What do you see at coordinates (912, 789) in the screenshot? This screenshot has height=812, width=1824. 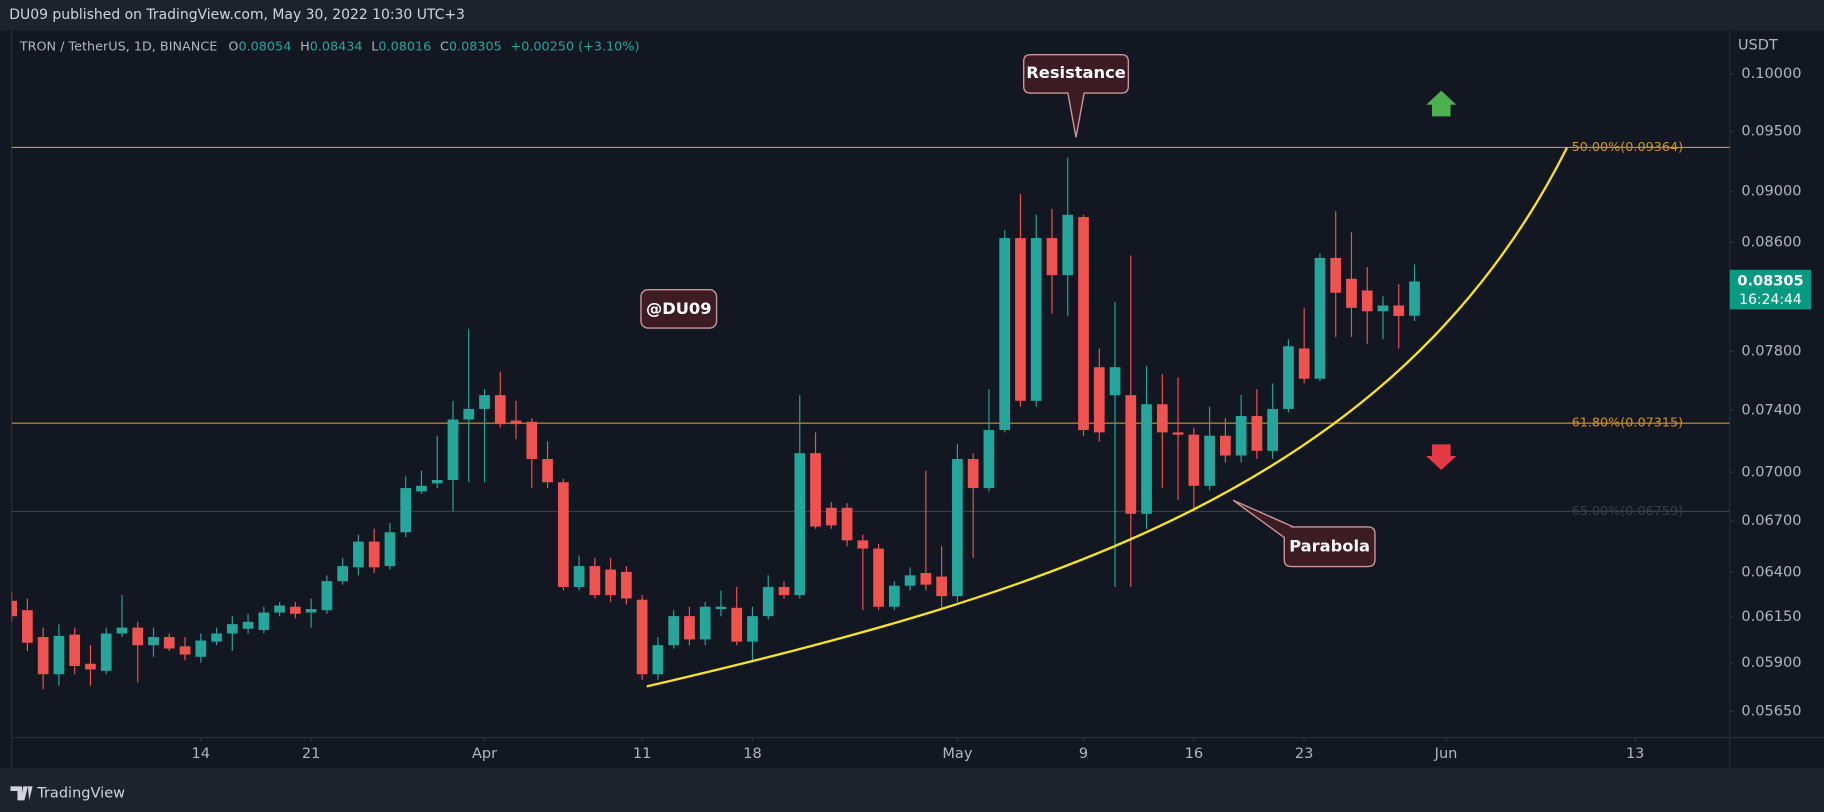 I see `footer-bar` at bounding box center [912, 789].